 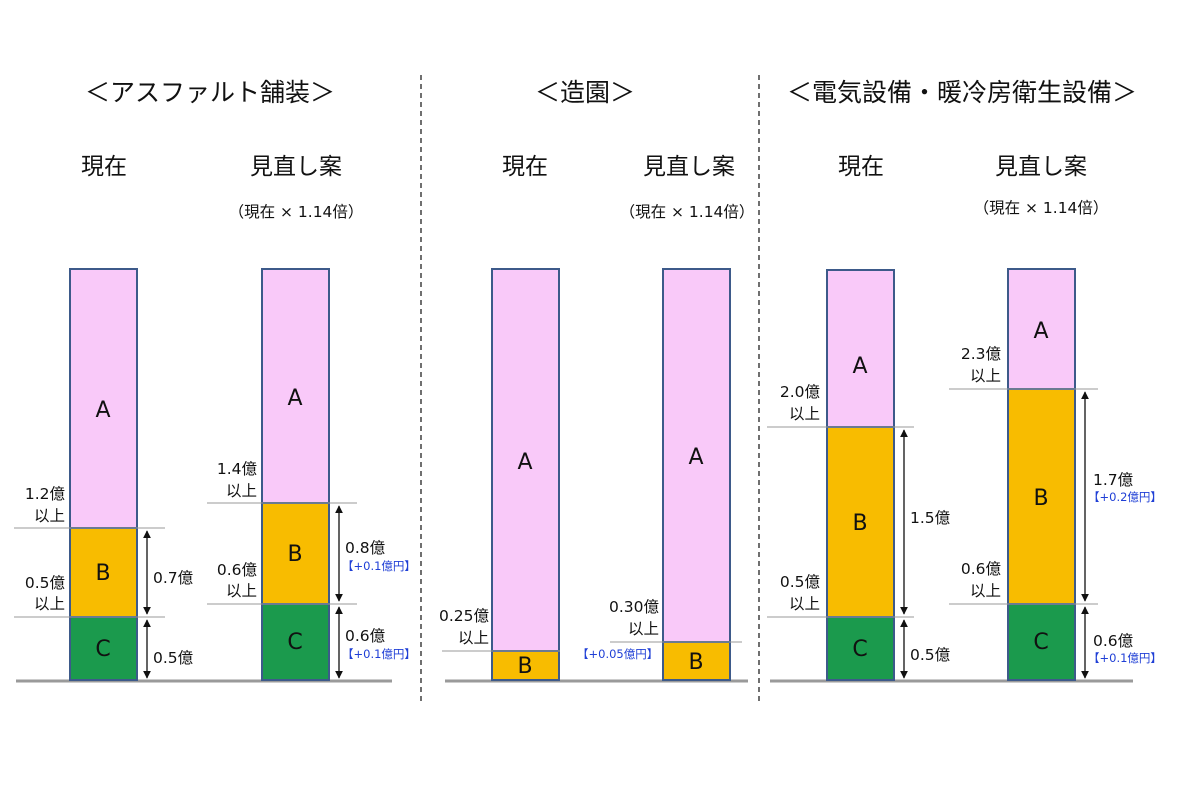 What do you see at coordinates (981, 354) in the screenshot?
I see `threshold-value: 2.3億` at bounding box center [981, 354].